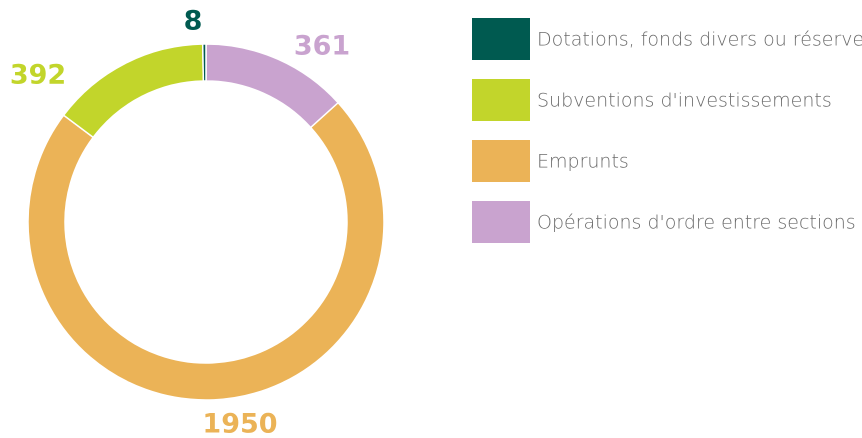 The width and height of the screenshot is (862, 438). What do you see at coordinates (684, 101) in the screenshot?
I see `legend-label: Subventions d'investissements` at bounding box center [684, 101].